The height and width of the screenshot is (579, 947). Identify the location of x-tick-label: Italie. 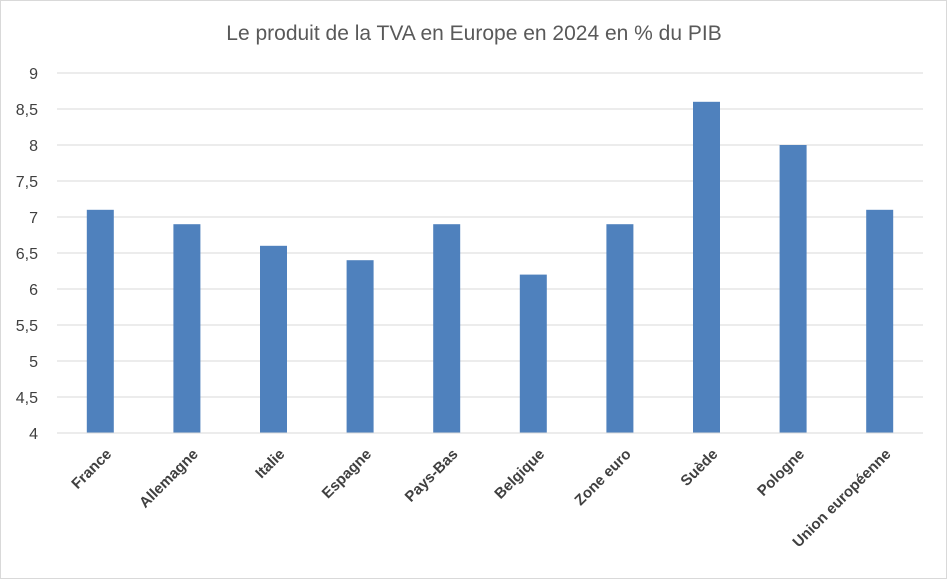
(270, 464).